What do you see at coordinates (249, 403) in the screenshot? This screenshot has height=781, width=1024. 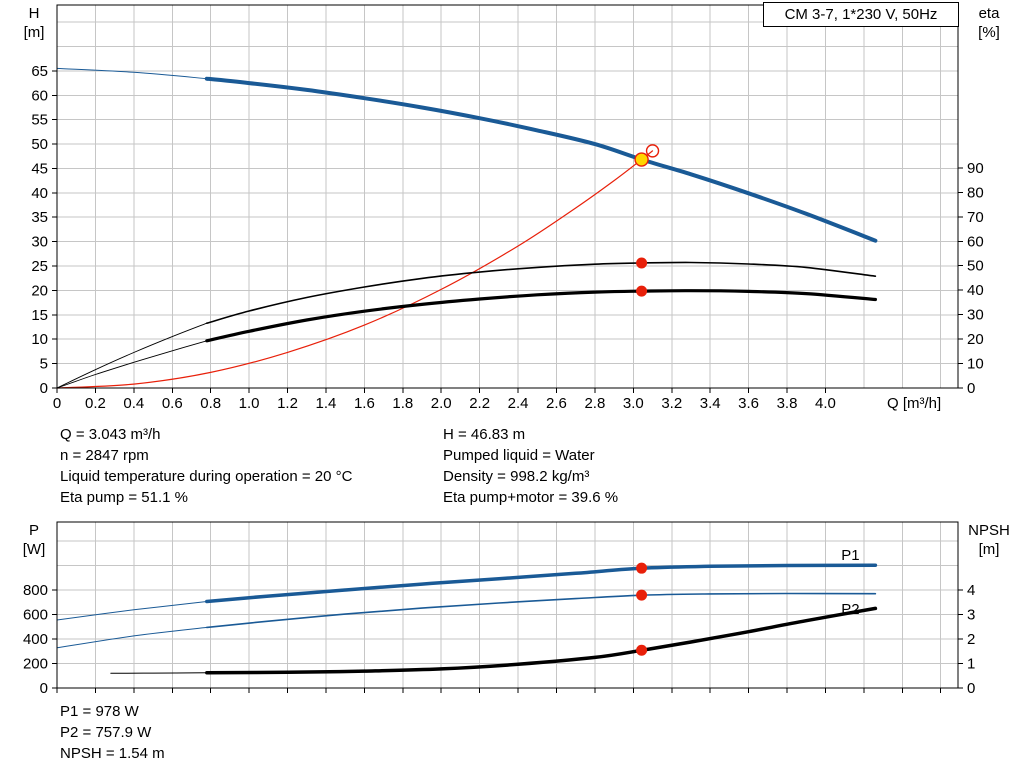 I see `x-tick-label: 1.0` at bounding box center [249, 403].